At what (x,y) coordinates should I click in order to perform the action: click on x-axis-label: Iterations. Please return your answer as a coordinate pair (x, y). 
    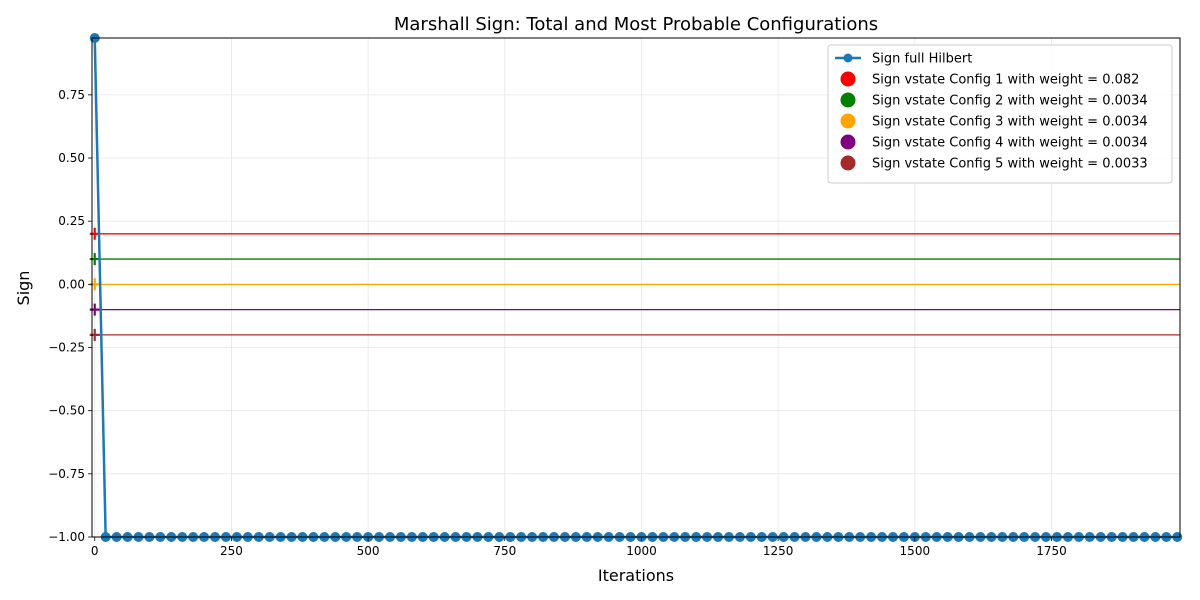
    Looking at the image, I should click on (636, 575).